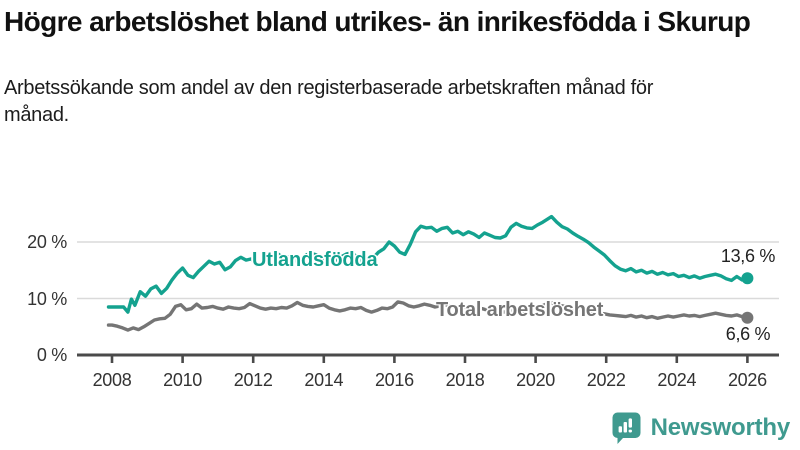 This screenshot has width=800, height=450. Describe the element at coordinates (51, 355) in the screenshot. I see `y-tick-label: 0 %` at that location.